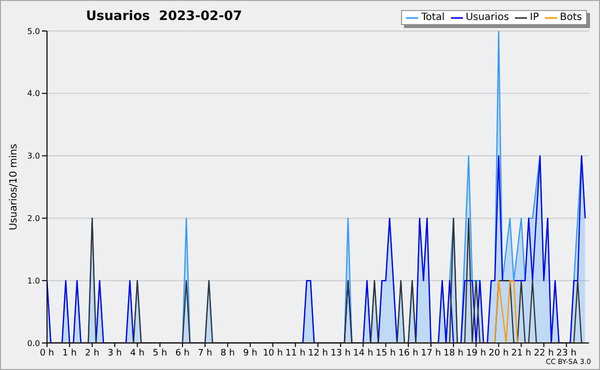  Describe the element at coordinates (476, 353) in the screenshot. I see `x-tick-label: 19 h` at that location.